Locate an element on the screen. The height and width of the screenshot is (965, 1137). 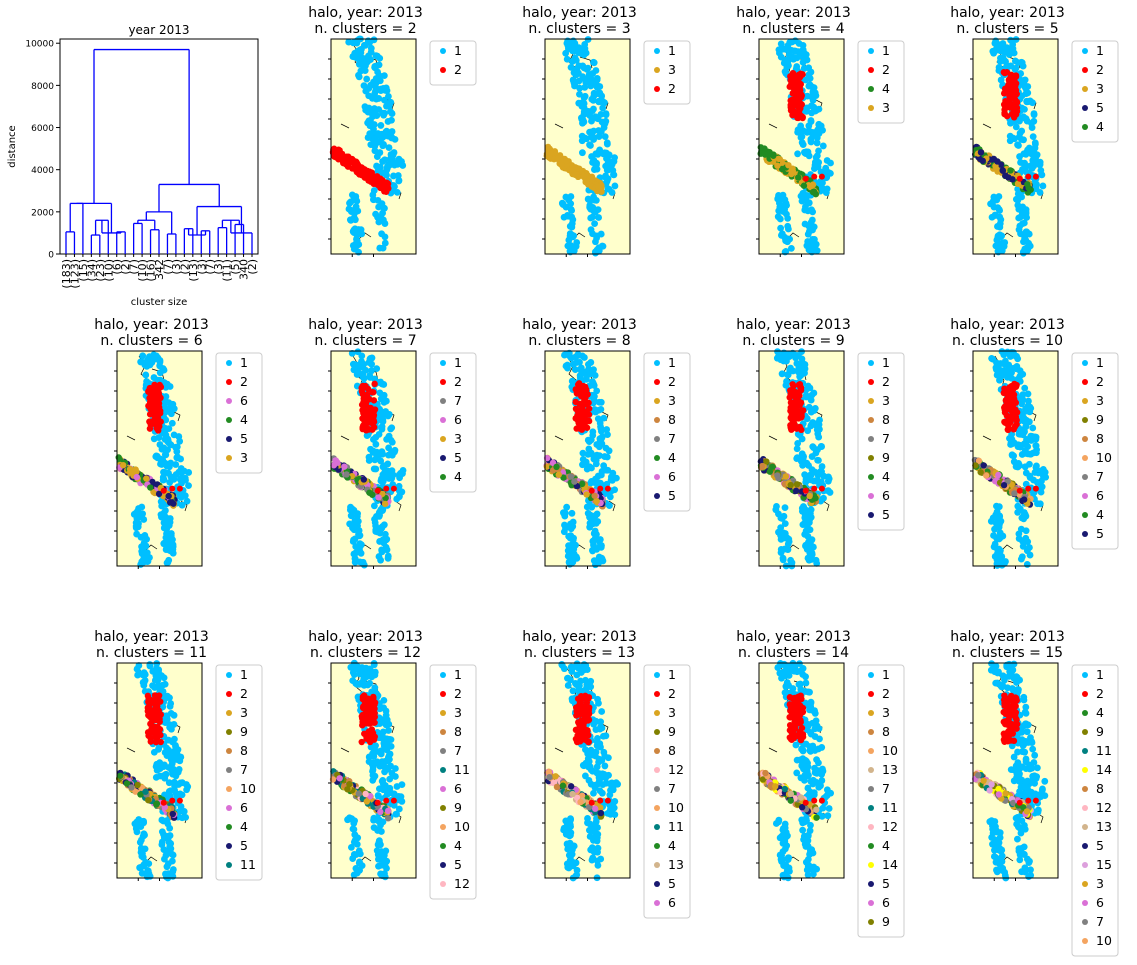
cluster-2-points is located at coordinates (1019, 125).